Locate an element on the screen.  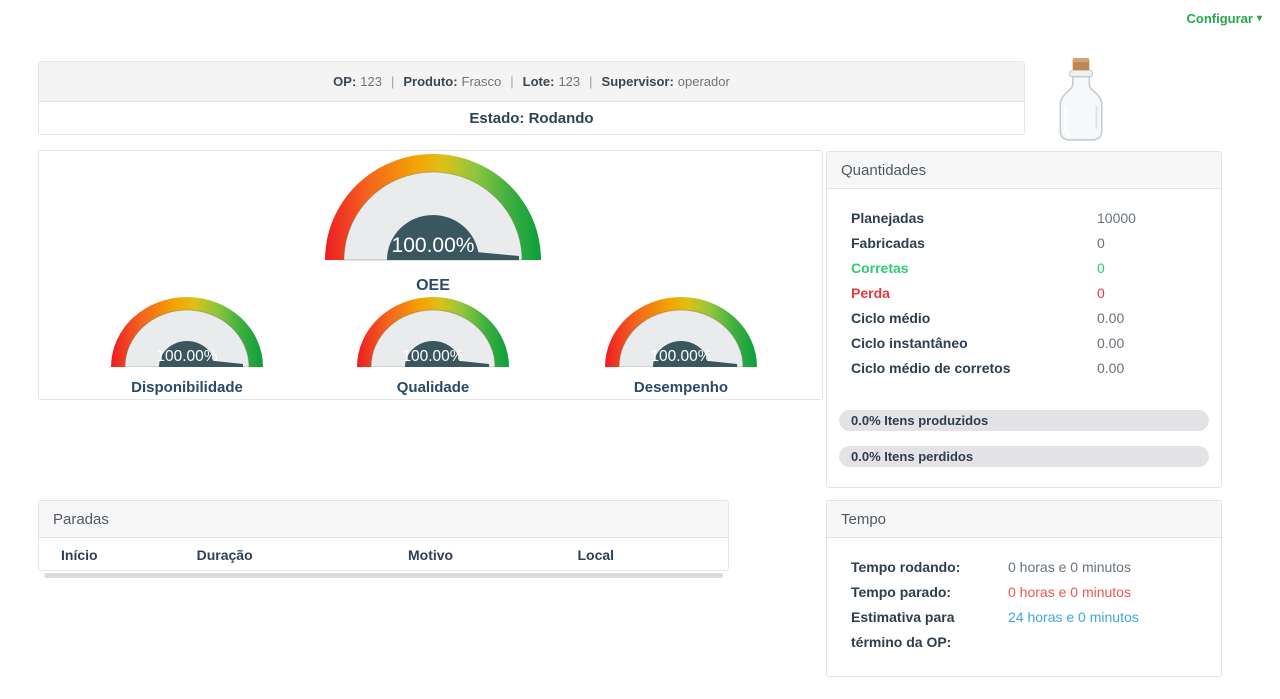
row-label: Tempo rodando: is located at coordinates (906, 567).